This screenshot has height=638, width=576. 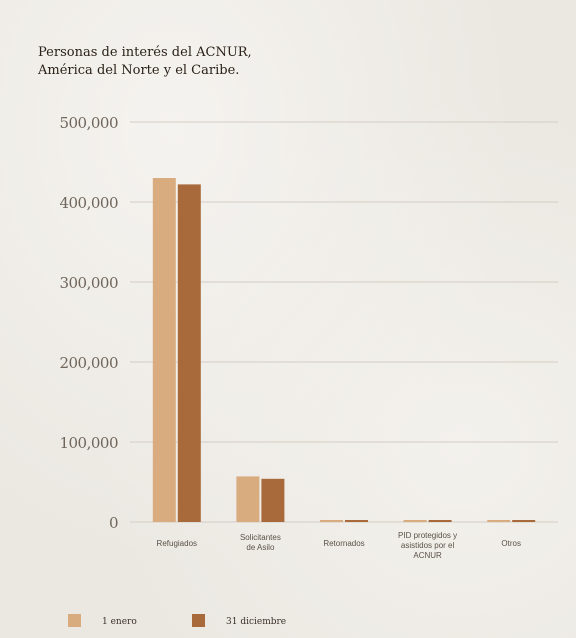 What do you see at coordinates (88, 123) in the screenshot?
I see `y-tick-label: 500,000` at bounding box center [88, 123].